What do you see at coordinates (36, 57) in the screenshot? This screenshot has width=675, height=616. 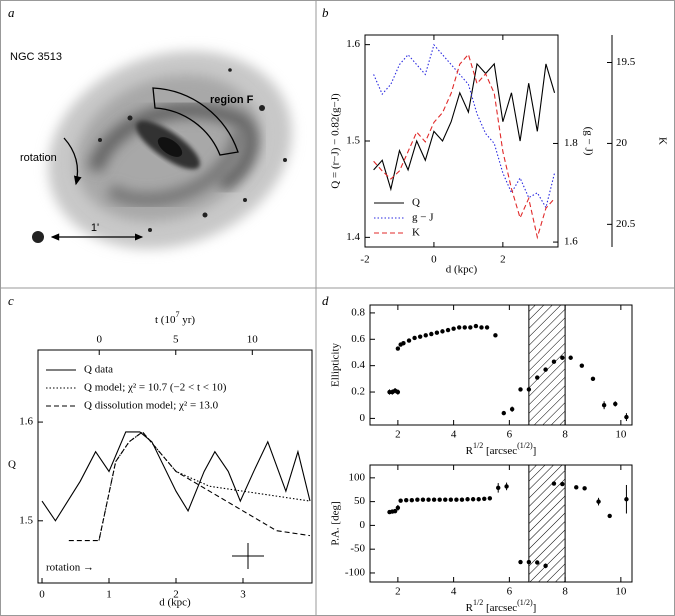 I see `object-name: NGC 3513` at bounding box center [36, 57].